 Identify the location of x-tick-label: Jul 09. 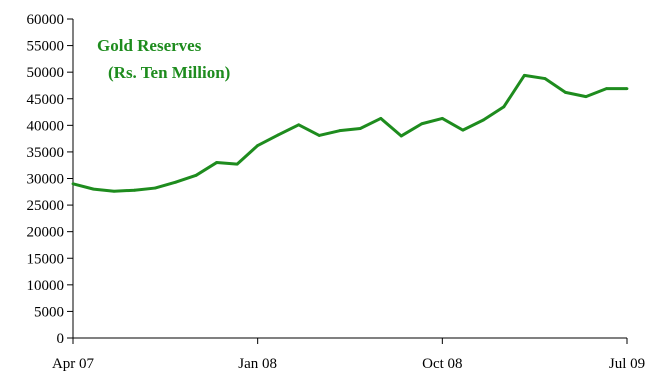
(627, 364).